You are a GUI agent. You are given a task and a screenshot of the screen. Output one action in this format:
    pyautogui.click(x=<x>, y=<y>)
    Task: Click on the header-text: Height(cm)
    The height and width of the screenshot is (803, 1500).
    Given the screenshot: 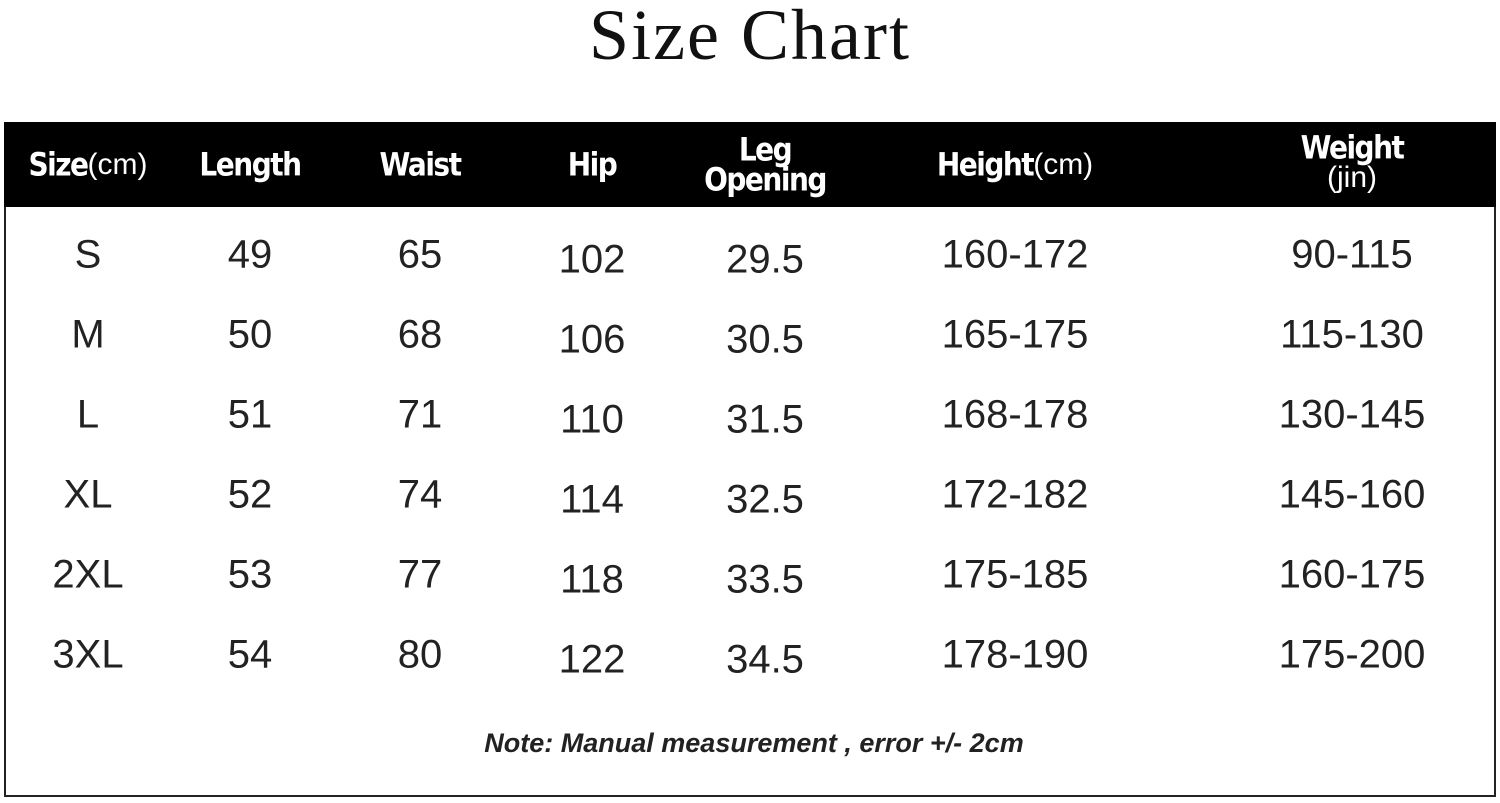 What is the action you would take?
    pyautogui.click(x=1015, y=165)
    